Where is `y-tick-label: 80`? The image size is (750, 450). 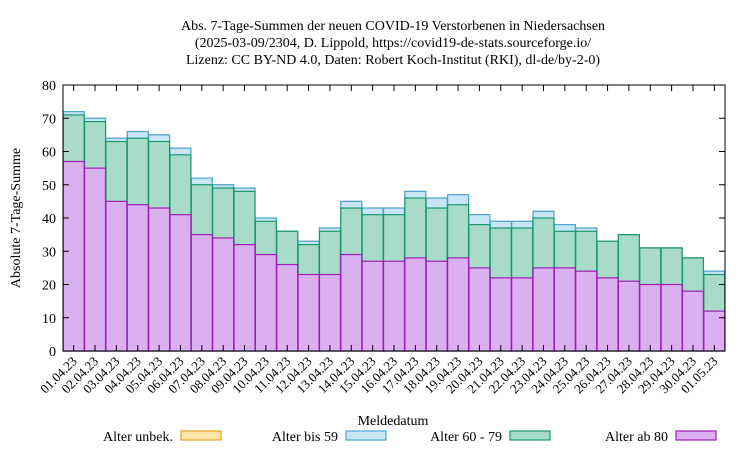
y-tick-label: 80 is located at coordinates (49, 86).